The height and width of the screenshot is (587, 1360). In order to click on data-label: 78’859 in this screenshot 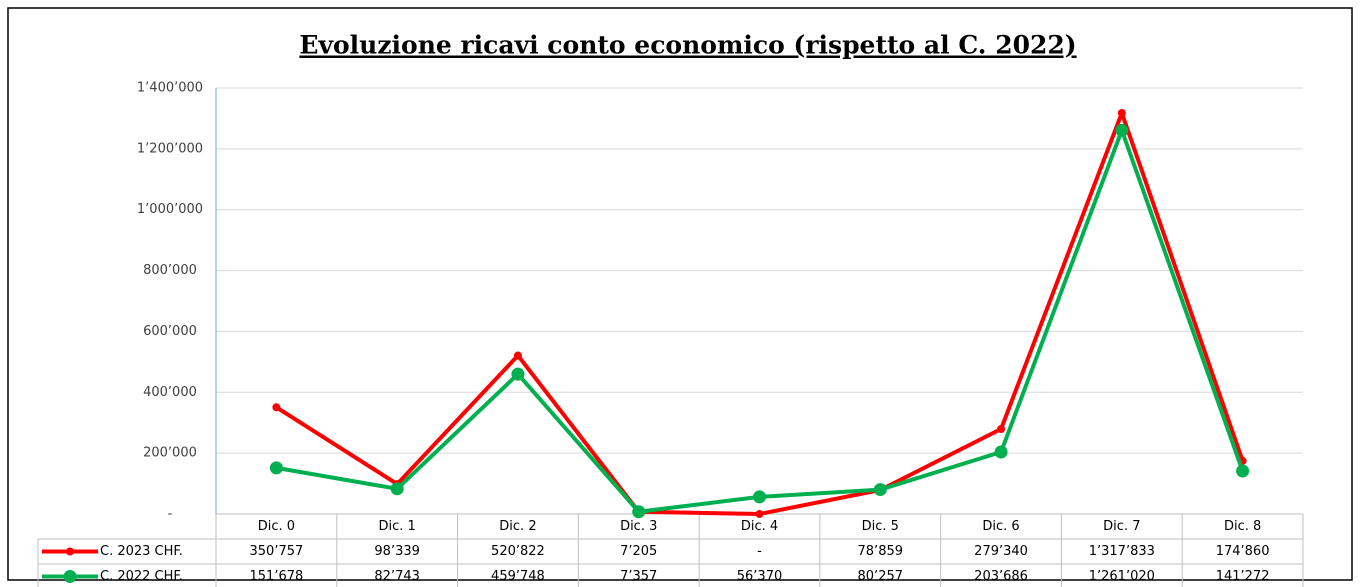, I will do `click(881, 551)`.